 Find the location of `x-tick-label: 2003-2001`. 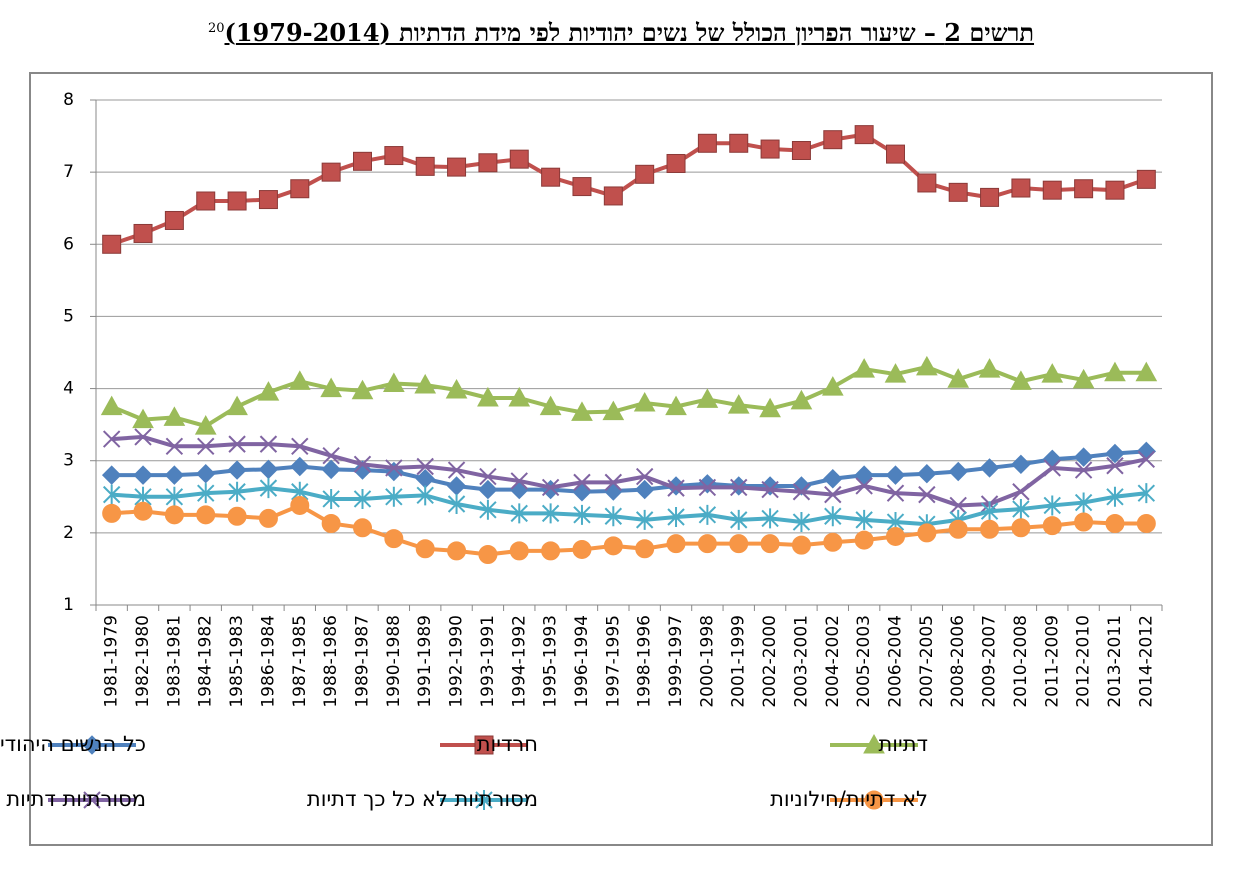

x-tick-label: 2003-2001 is located at coordinates (801, 661).